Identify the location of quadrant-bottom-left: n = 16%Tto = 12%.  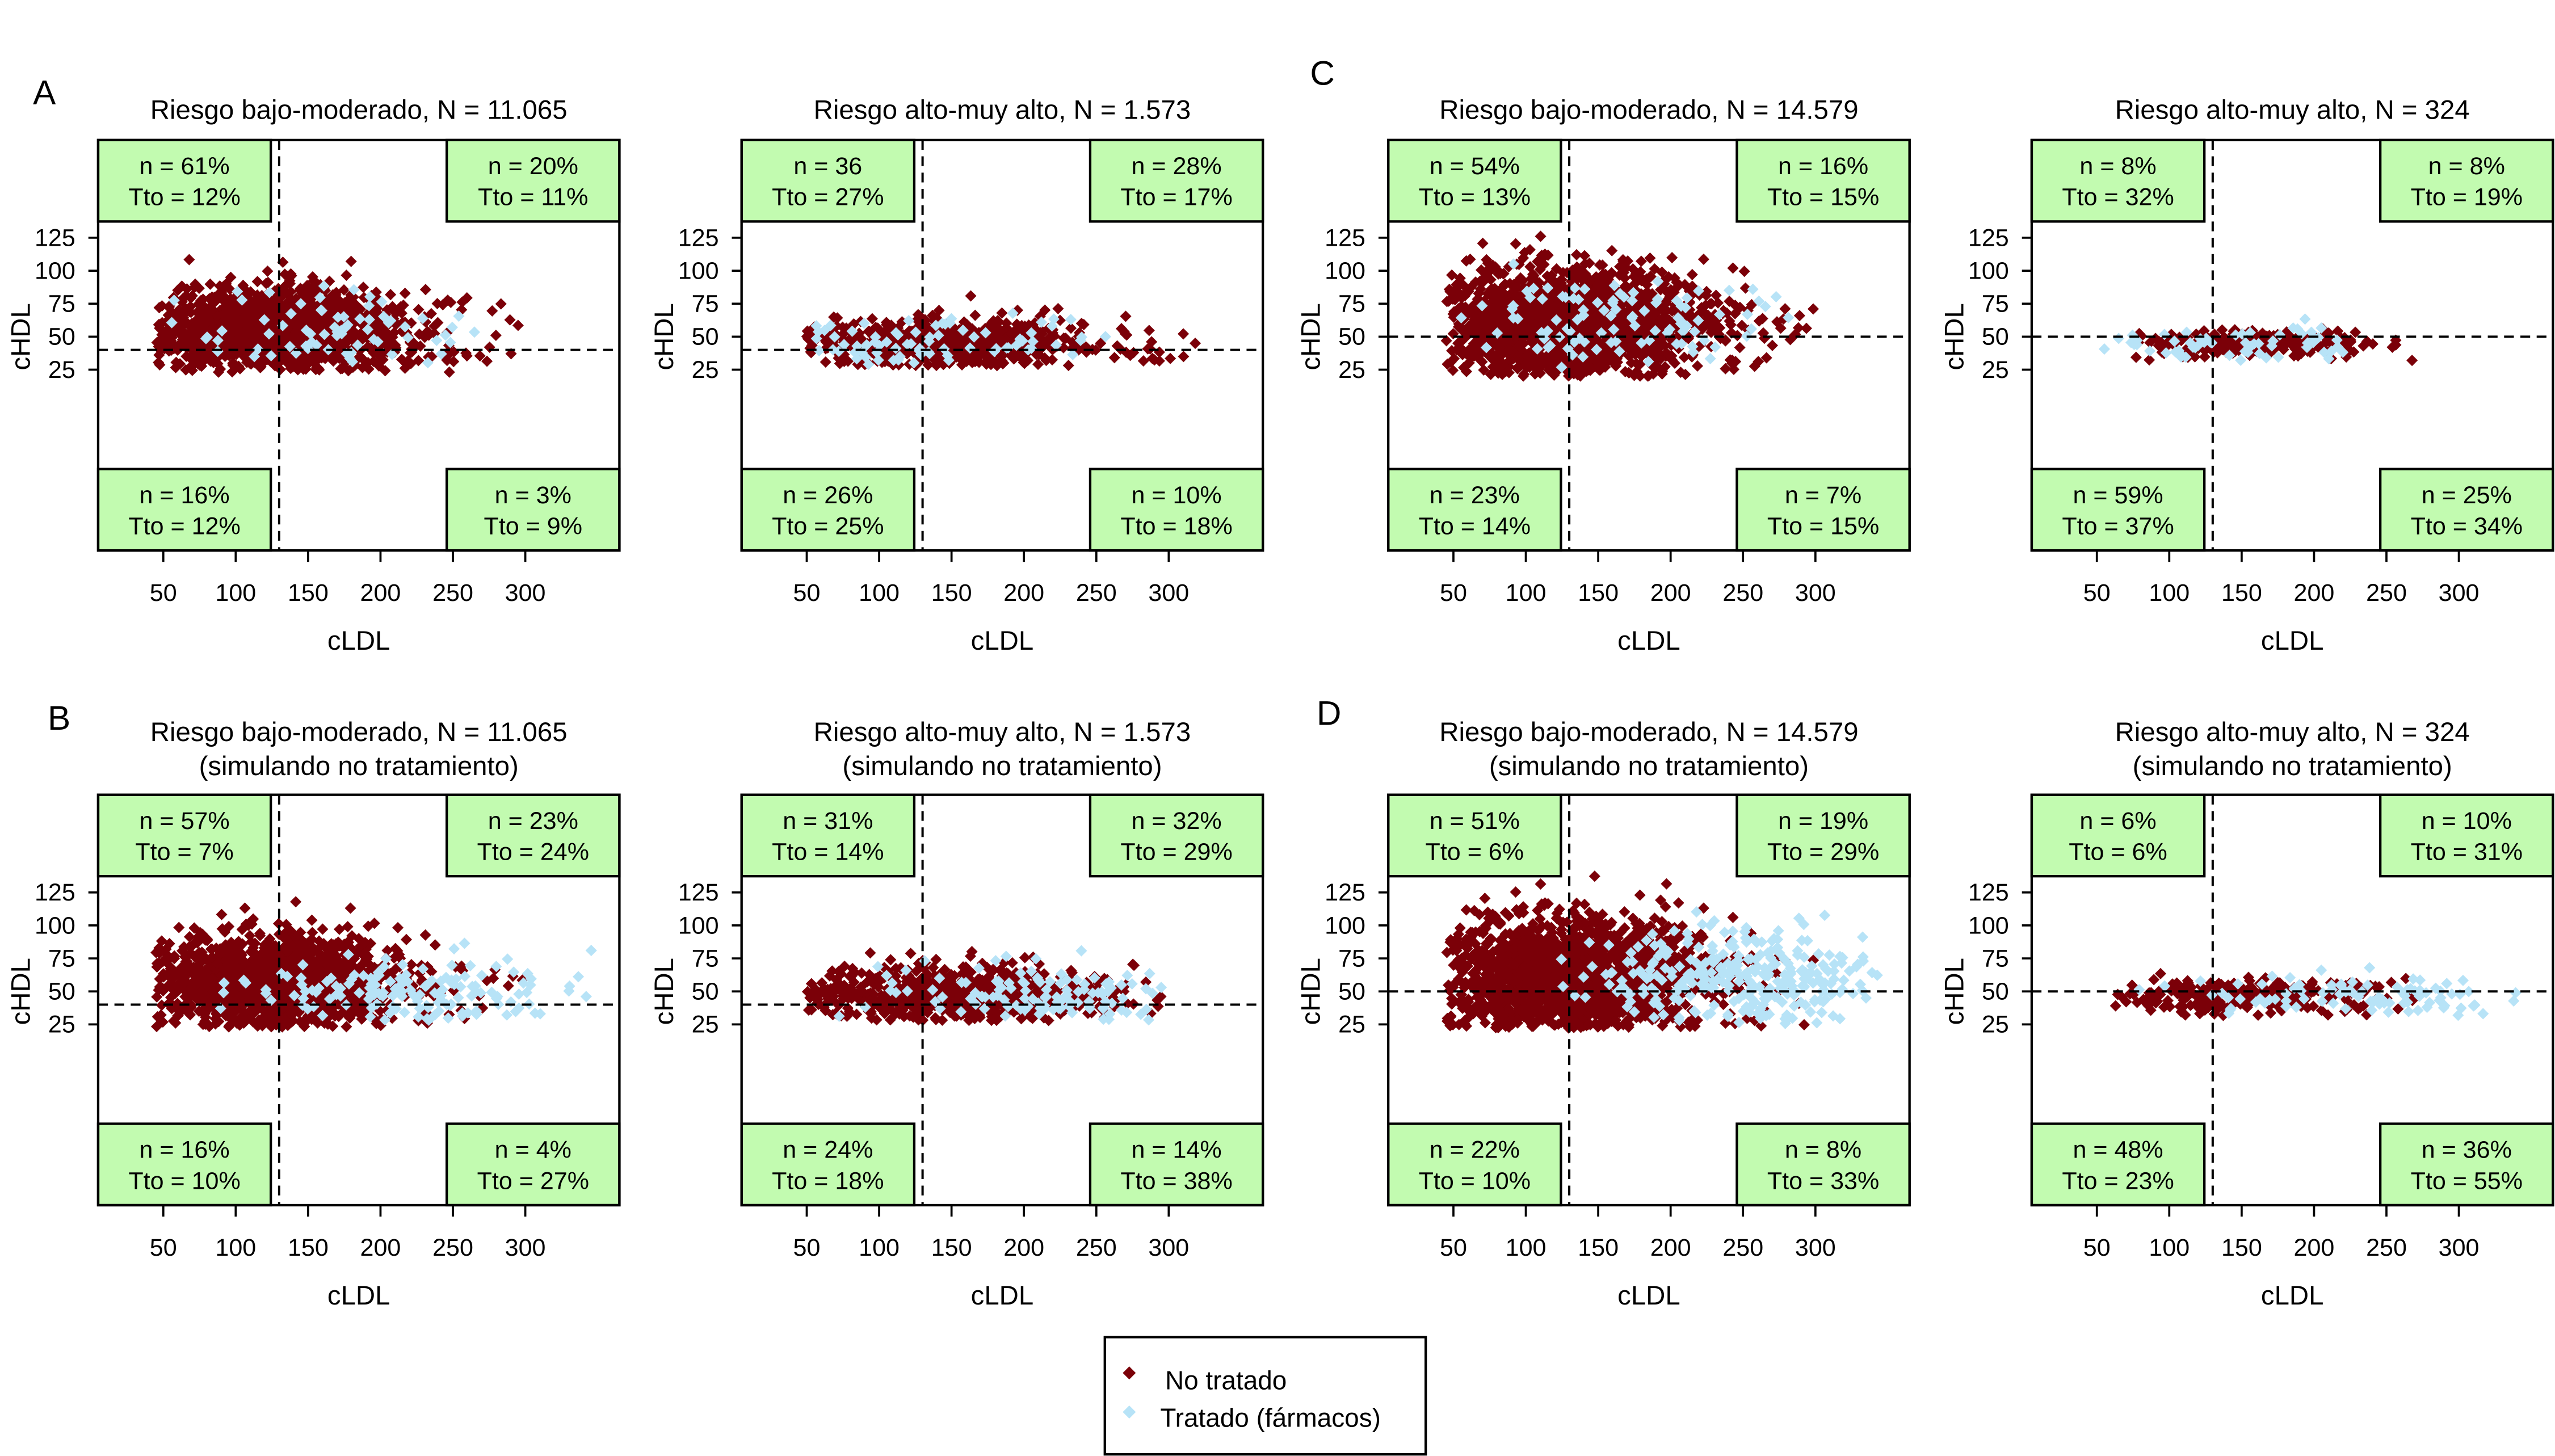
(184, 510).